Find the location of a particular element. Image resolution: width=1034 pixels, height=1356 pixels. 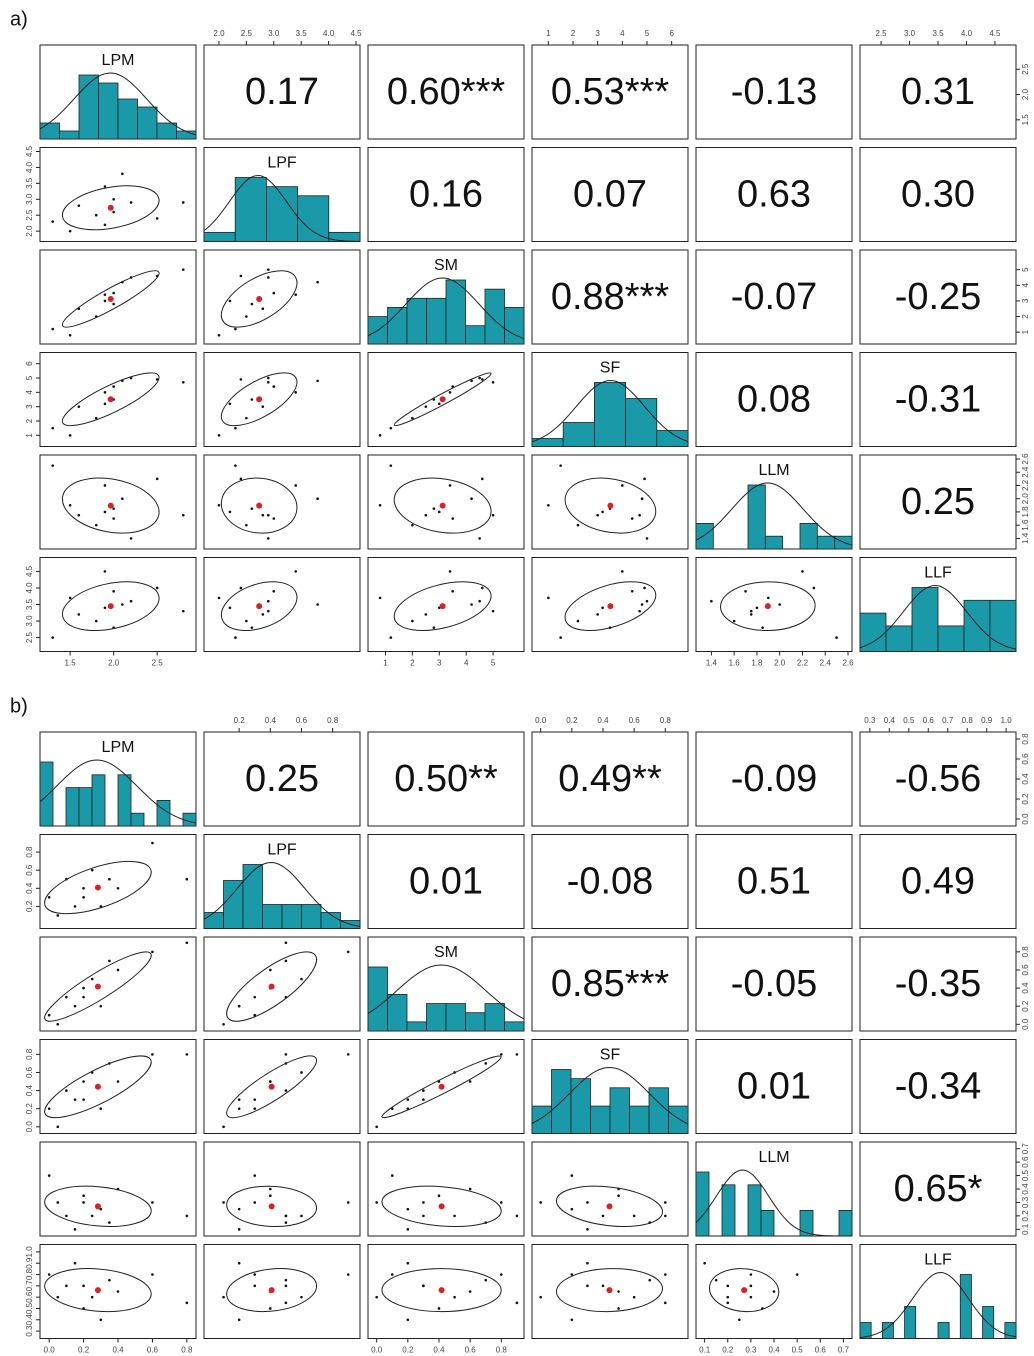

y-tick-label: 2.2 is located at coordinates (1025, 485).